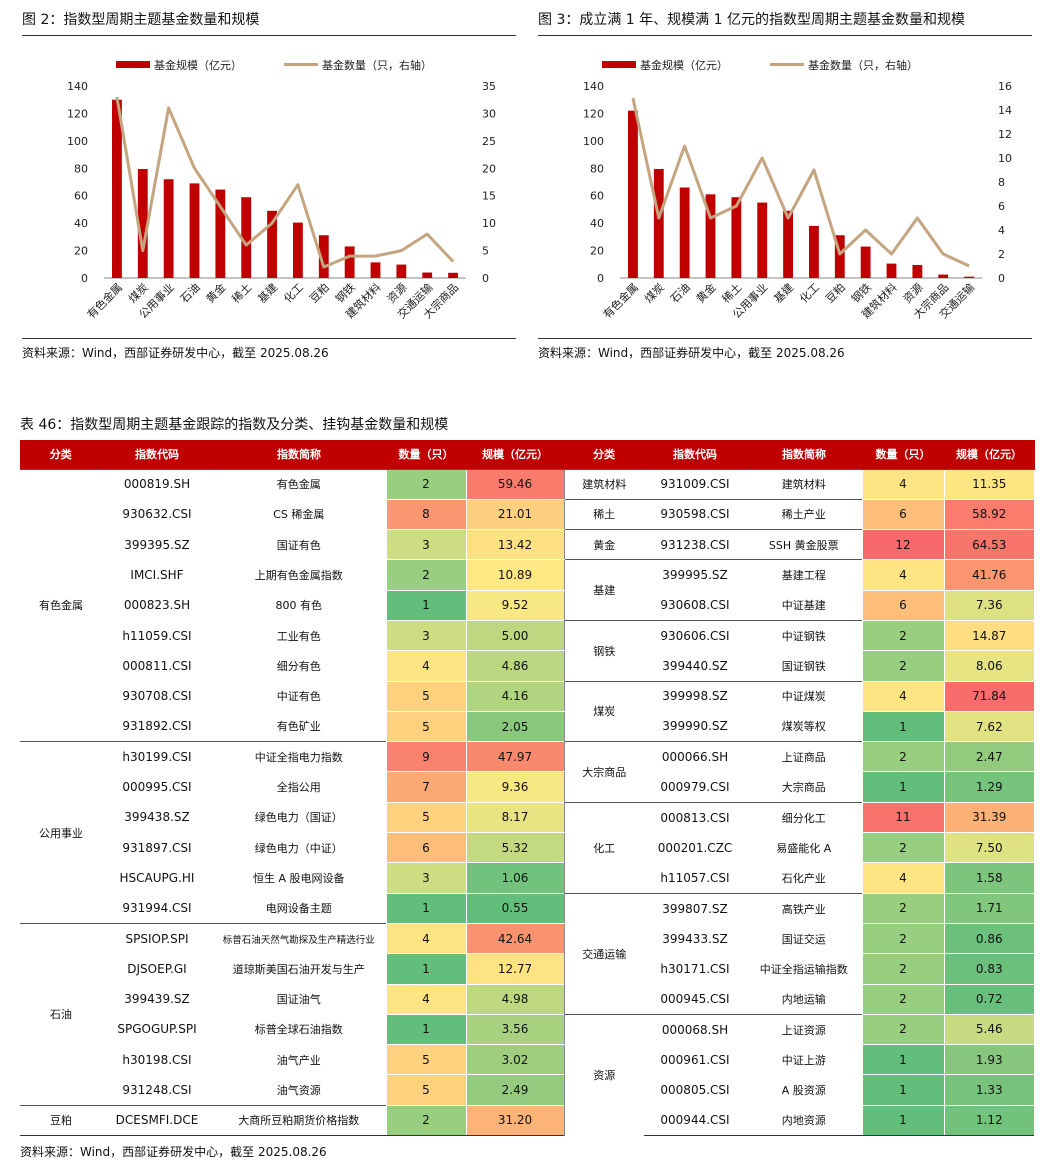 This screenshot has height=1170, width=1053. Describe the element at coordinates (425, 757) in the screenshot. I see `fund-count-cell: 9` at that location.